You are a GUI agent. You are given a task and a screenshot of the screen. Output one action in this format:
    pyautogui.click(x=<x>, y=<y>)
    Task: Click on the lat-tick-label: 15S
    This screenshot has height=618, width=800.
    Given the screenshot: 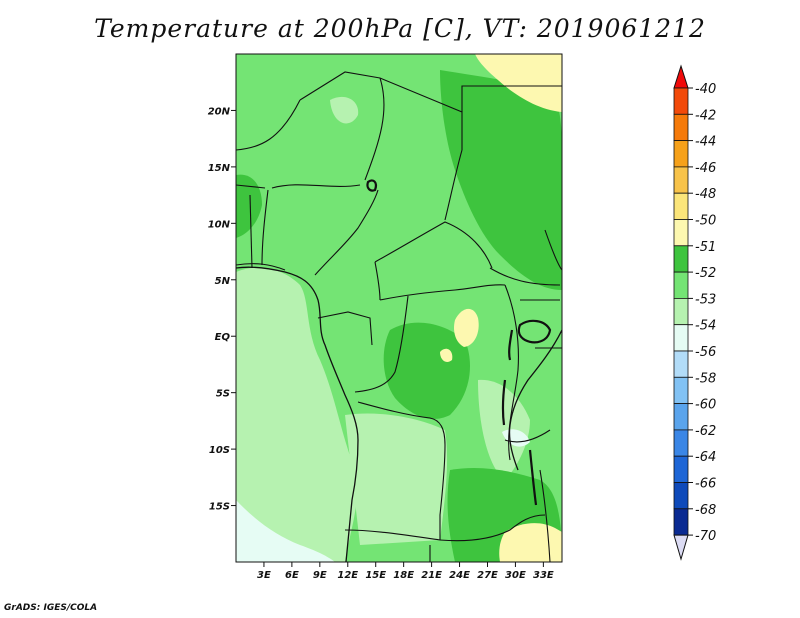 What is the action you would take?
    pyautogui.click(x=219, y=507)
    